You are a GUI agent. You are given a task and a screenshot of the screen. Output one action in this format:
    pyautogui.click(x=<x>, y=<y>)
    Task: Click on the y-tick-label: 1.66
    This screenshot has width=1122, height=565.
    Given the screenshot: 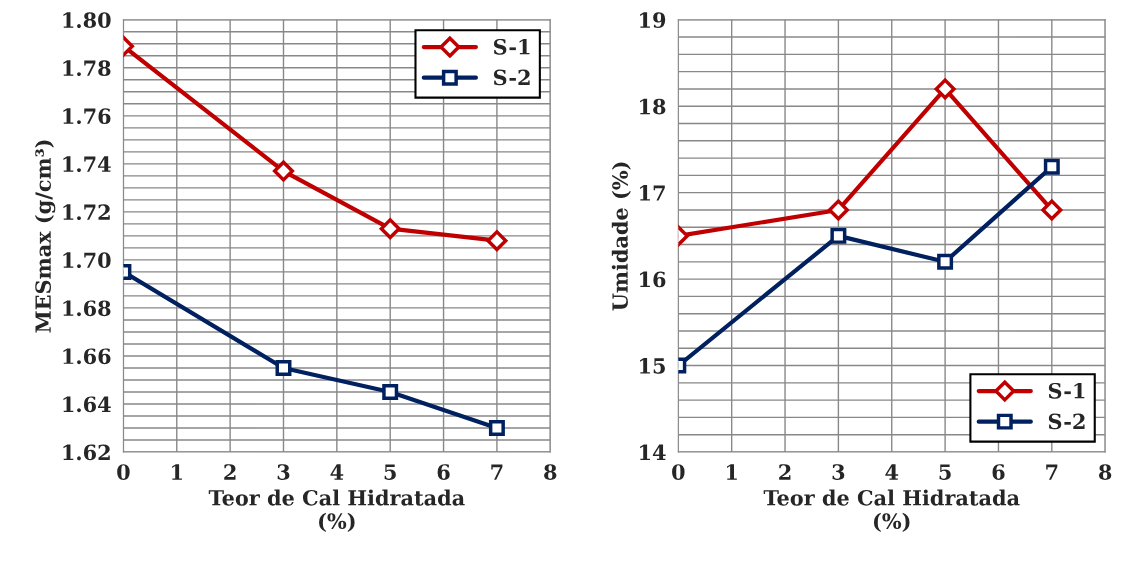 What is the action you would take?
    pyautogui.click(x=87, y=356)
    